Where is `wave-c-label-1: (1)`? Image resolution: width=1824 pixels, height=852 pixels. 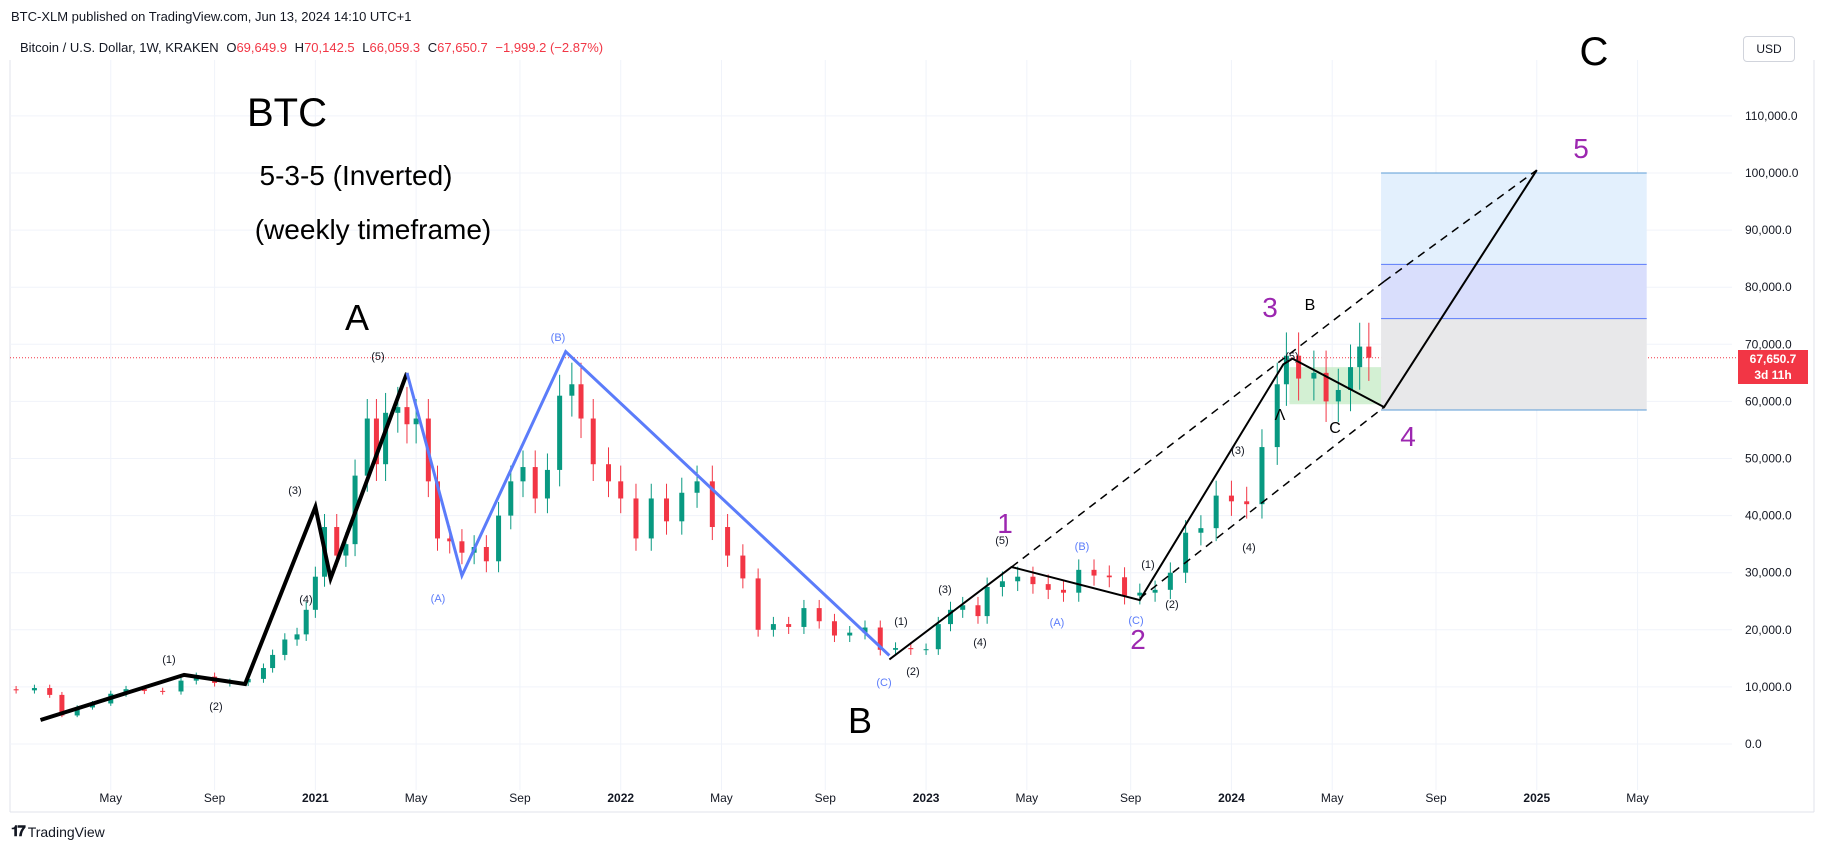
wave-c-label-1: (1) is located at coordinates (900, 622).